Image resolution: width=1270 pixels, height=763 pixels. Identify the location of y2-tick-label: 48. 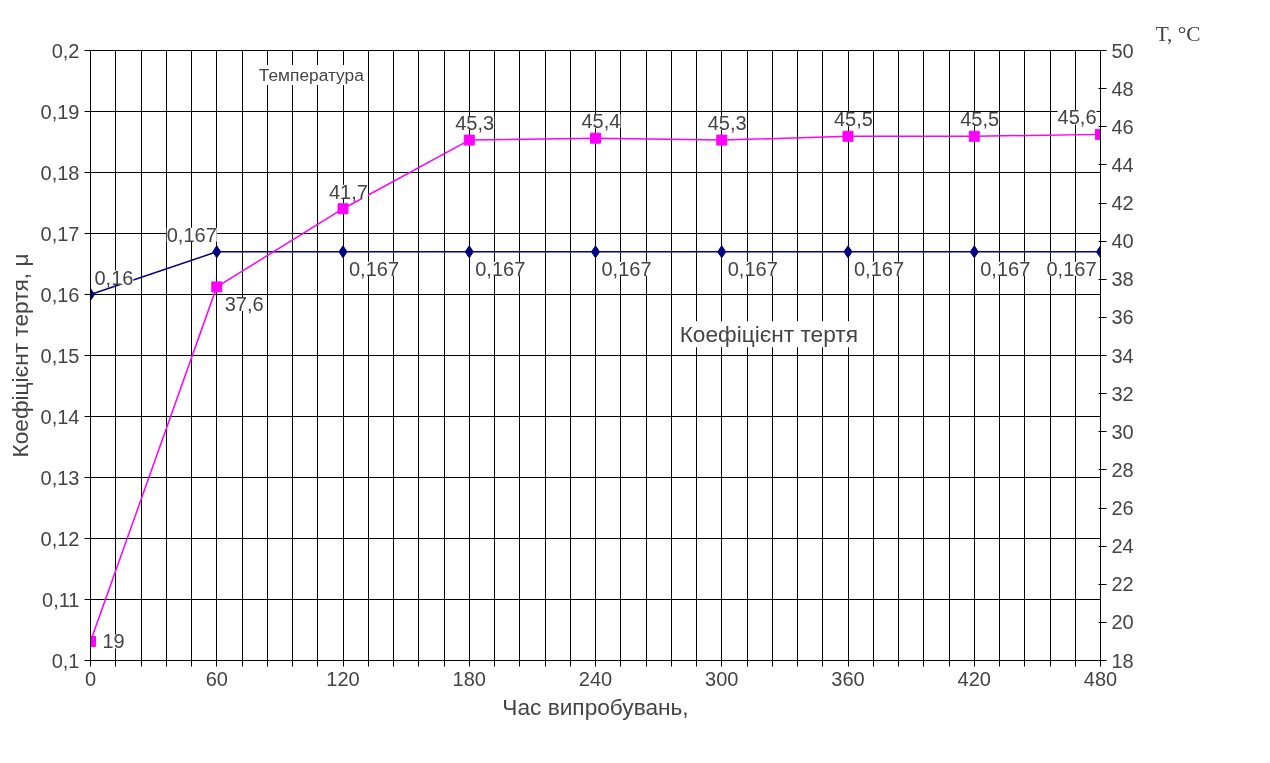
(1122, 88).